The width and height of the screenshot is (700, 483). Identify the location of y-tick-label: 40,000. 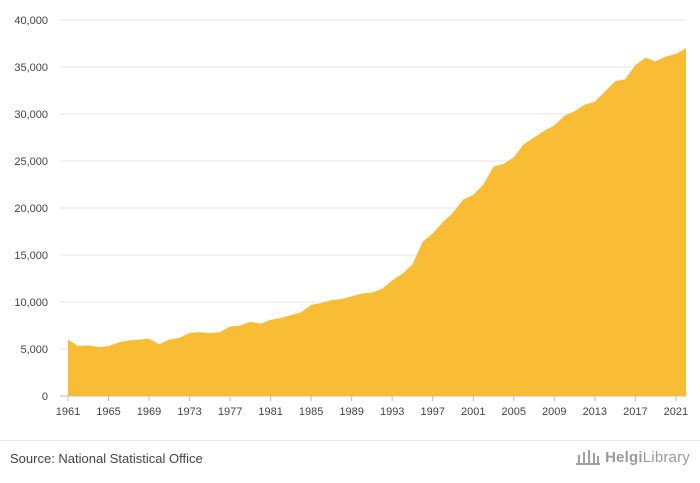
(31, 21).